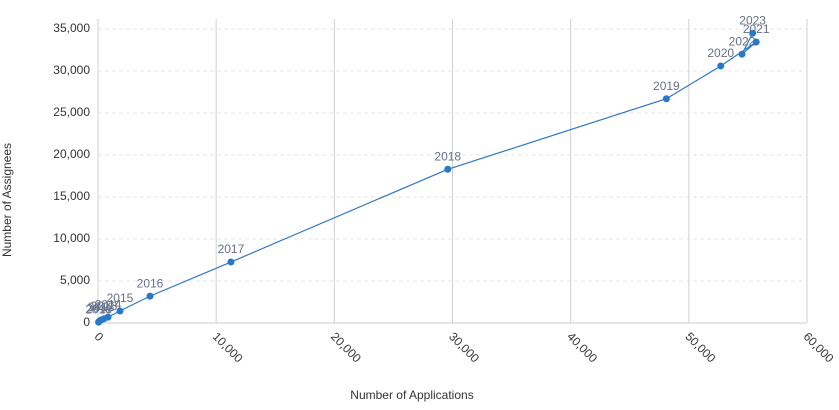  What do you see at coordinates (411, 395) in the screenshot?
I see `x-axis-title: Number of Applications` at bounding box center [411, 395].